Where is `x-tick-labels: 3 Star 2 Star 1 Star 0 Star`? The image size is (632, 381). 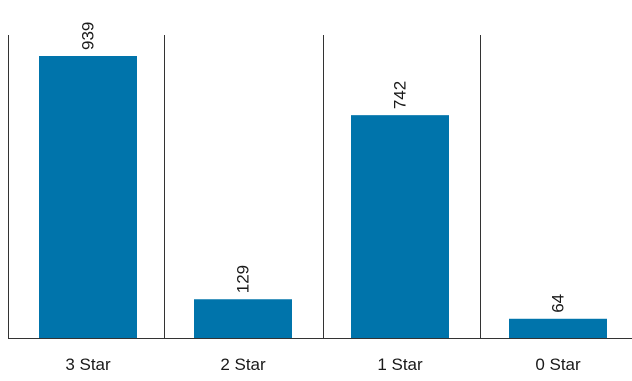 x-tick-labels: 3 Star 2 Star 1 Star 0 Star is located at coordinates (323, 364).